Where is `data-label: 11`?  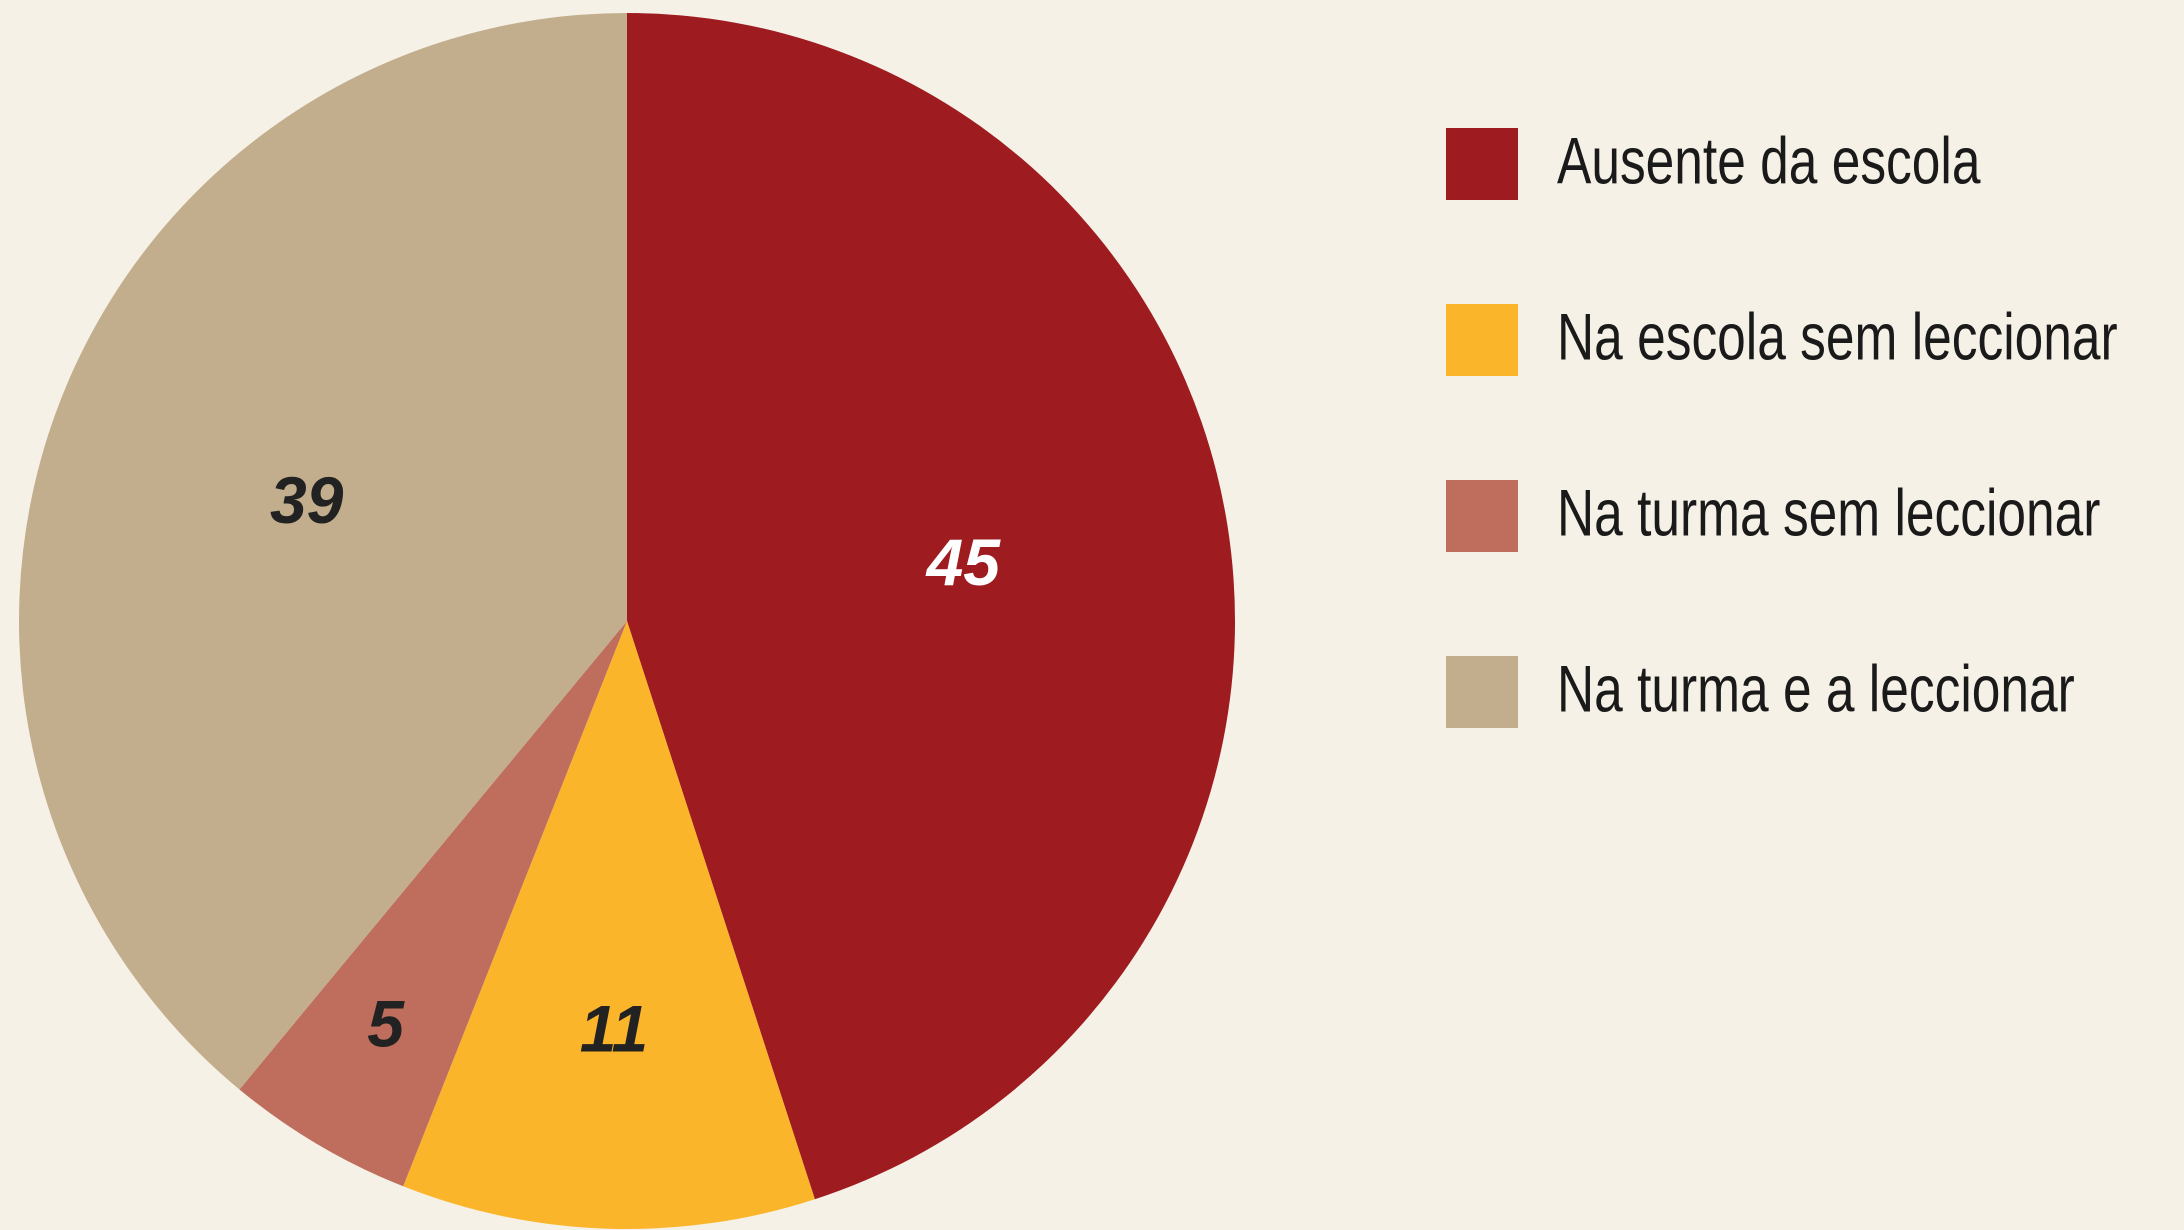 data-label: 11 is located at coordinates (614, 1029).